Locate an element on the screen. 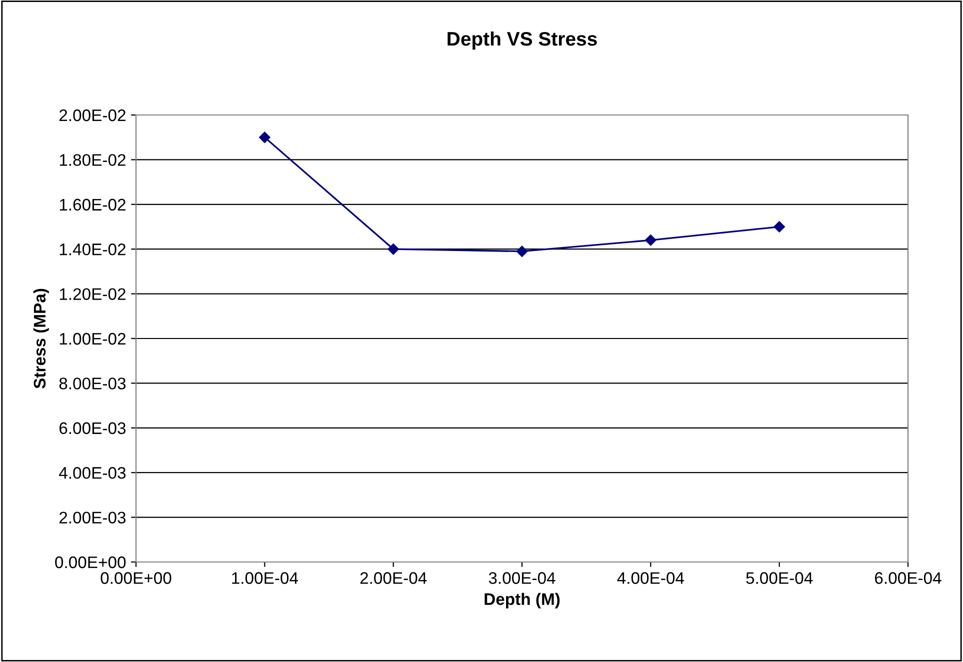  y-tick-label: 2.00E-02 is located at coordinates (92, 115).